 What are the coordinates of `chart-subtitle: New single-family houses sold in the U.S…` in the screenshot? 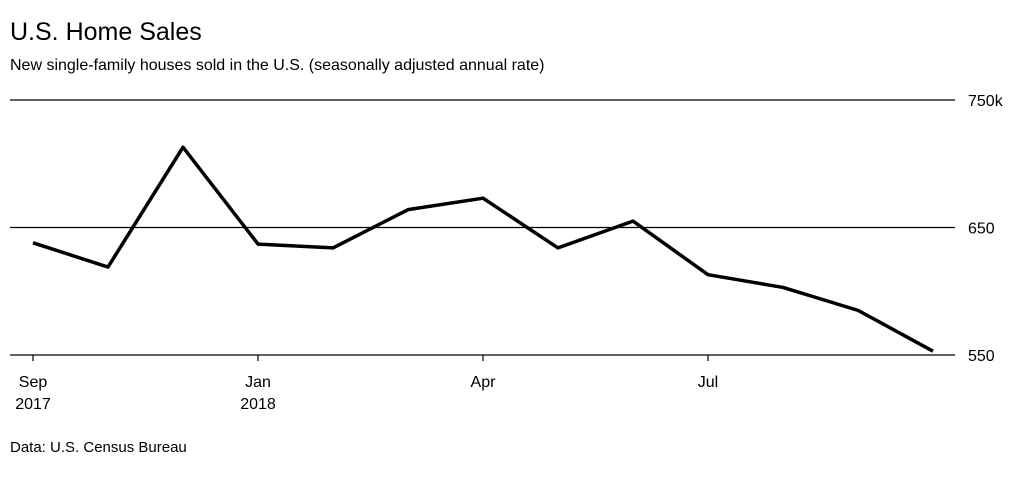 It's located at (277, 65).